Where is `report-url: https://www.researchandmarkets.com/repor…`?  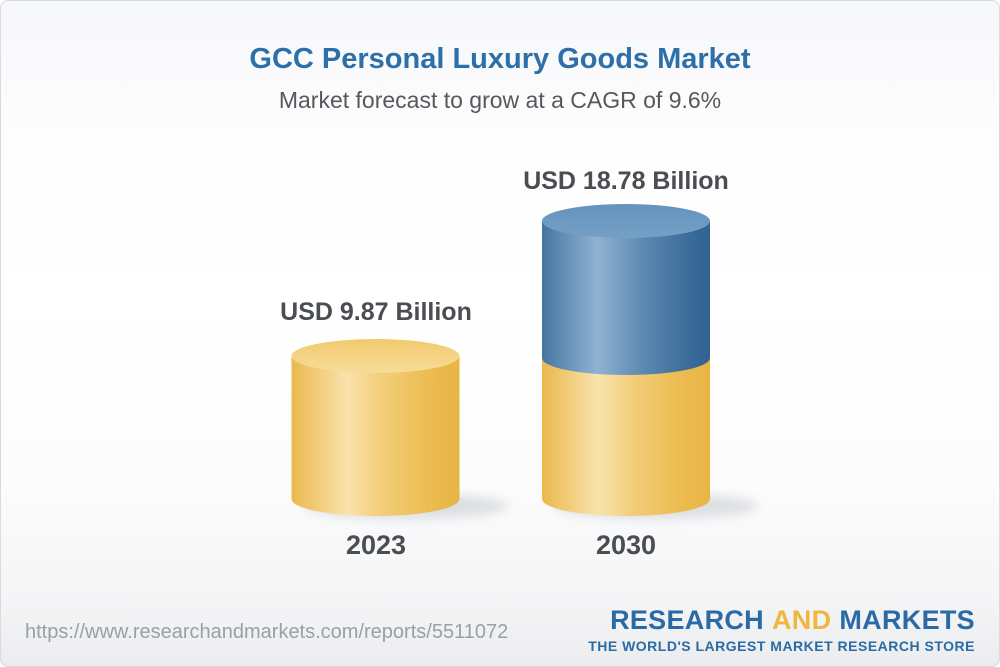
report-url: https://www.researchandmarkets.com/repor… is located at coordinates (267, 632).